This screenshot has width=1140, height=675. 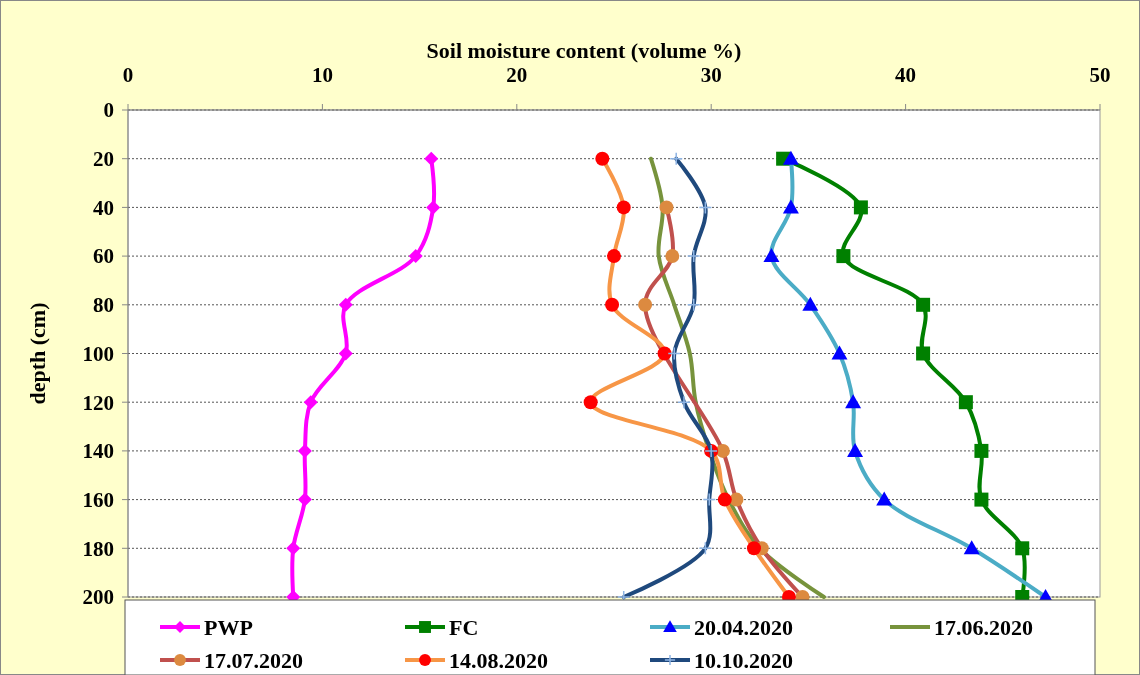 I want to click on y-axis-title: depth (cm), so click(x=37, y=353).